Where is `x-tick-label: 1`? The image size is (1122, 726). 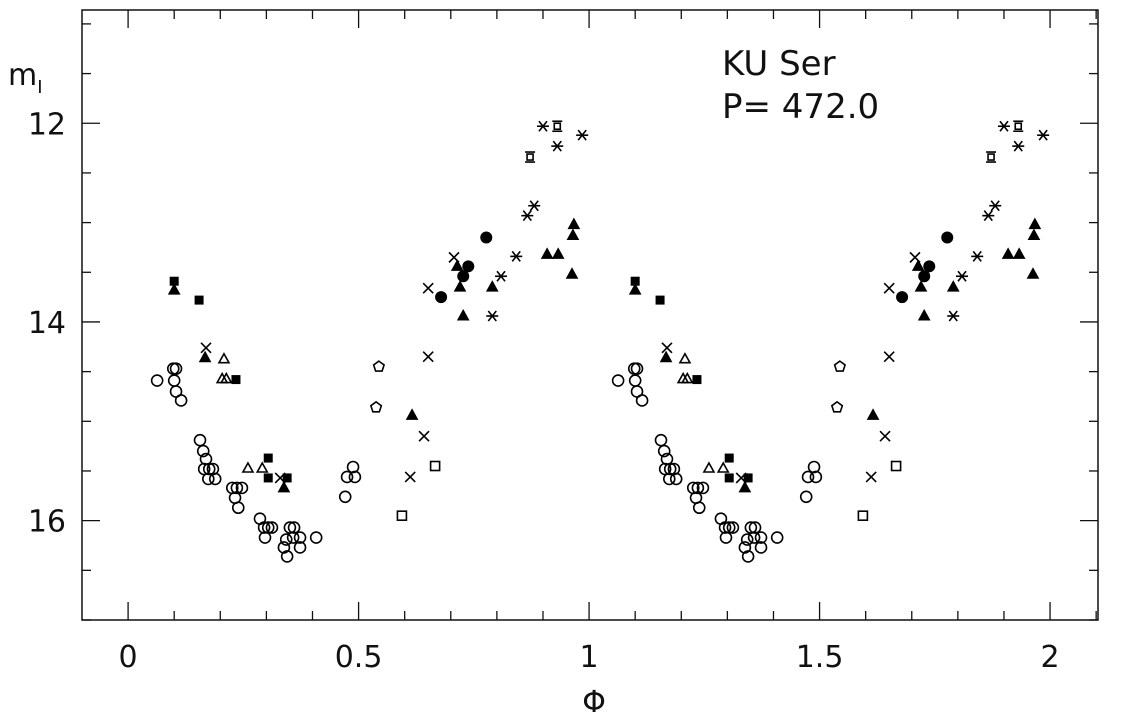 x-tick-label: 1 is located at coordinates (589, 657).